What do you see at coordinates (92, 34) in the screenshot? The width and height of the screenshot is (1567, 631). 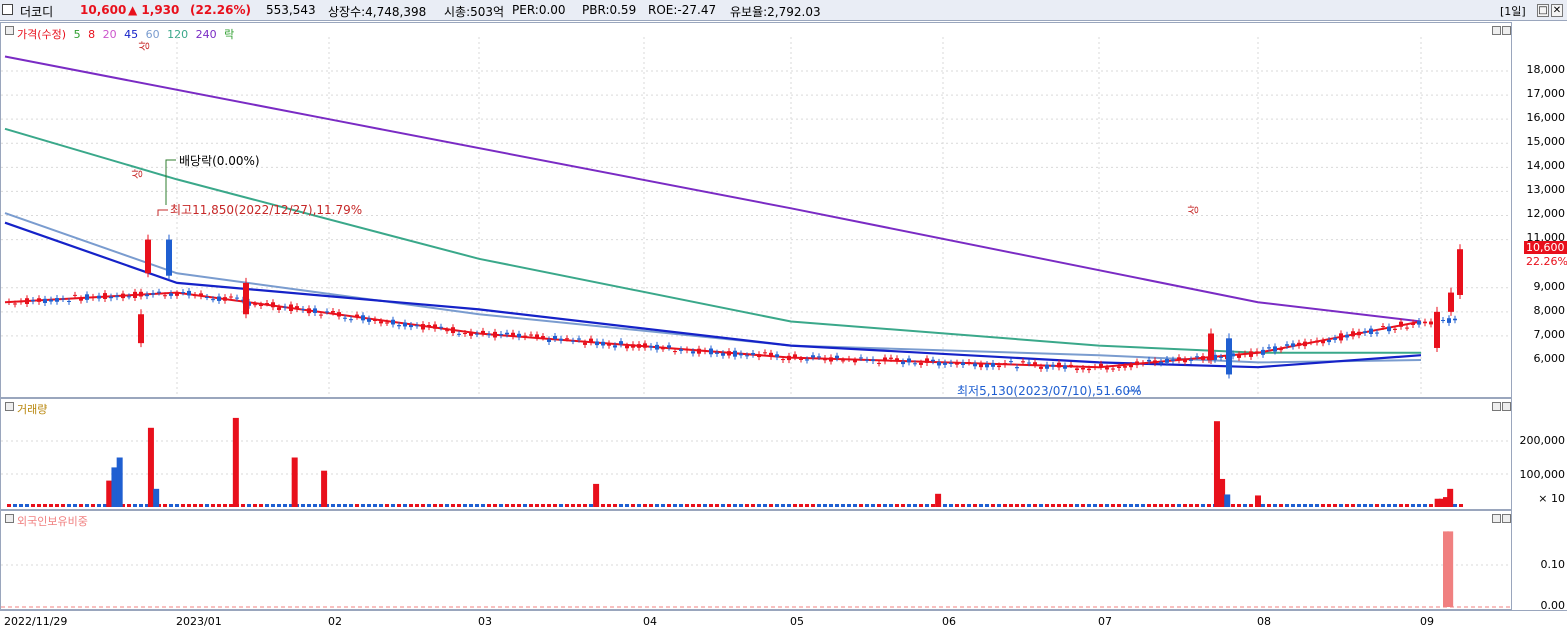 I see `legend-ma8: 8` at bounding box center [92, 34].